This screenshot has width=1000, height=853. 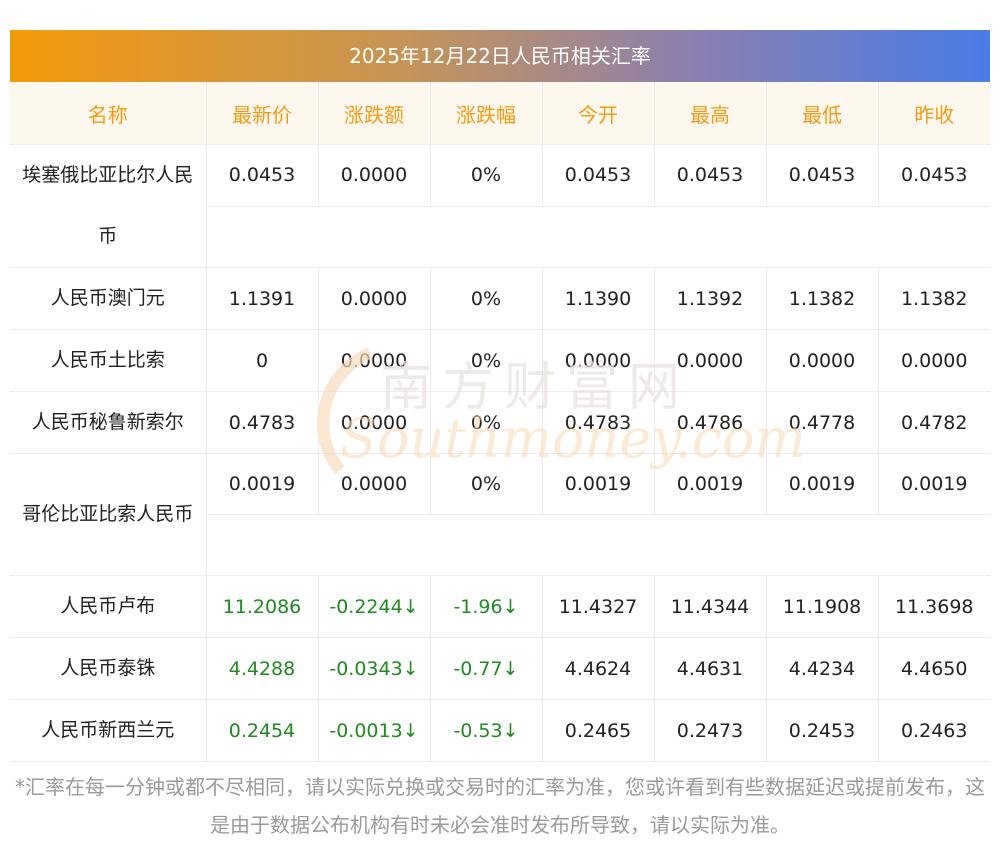 What do you see at coordinates (374, 730) in the screenshot?
I see `cell-change-amount: -0.0013↓` at bounding box center [374, 730].